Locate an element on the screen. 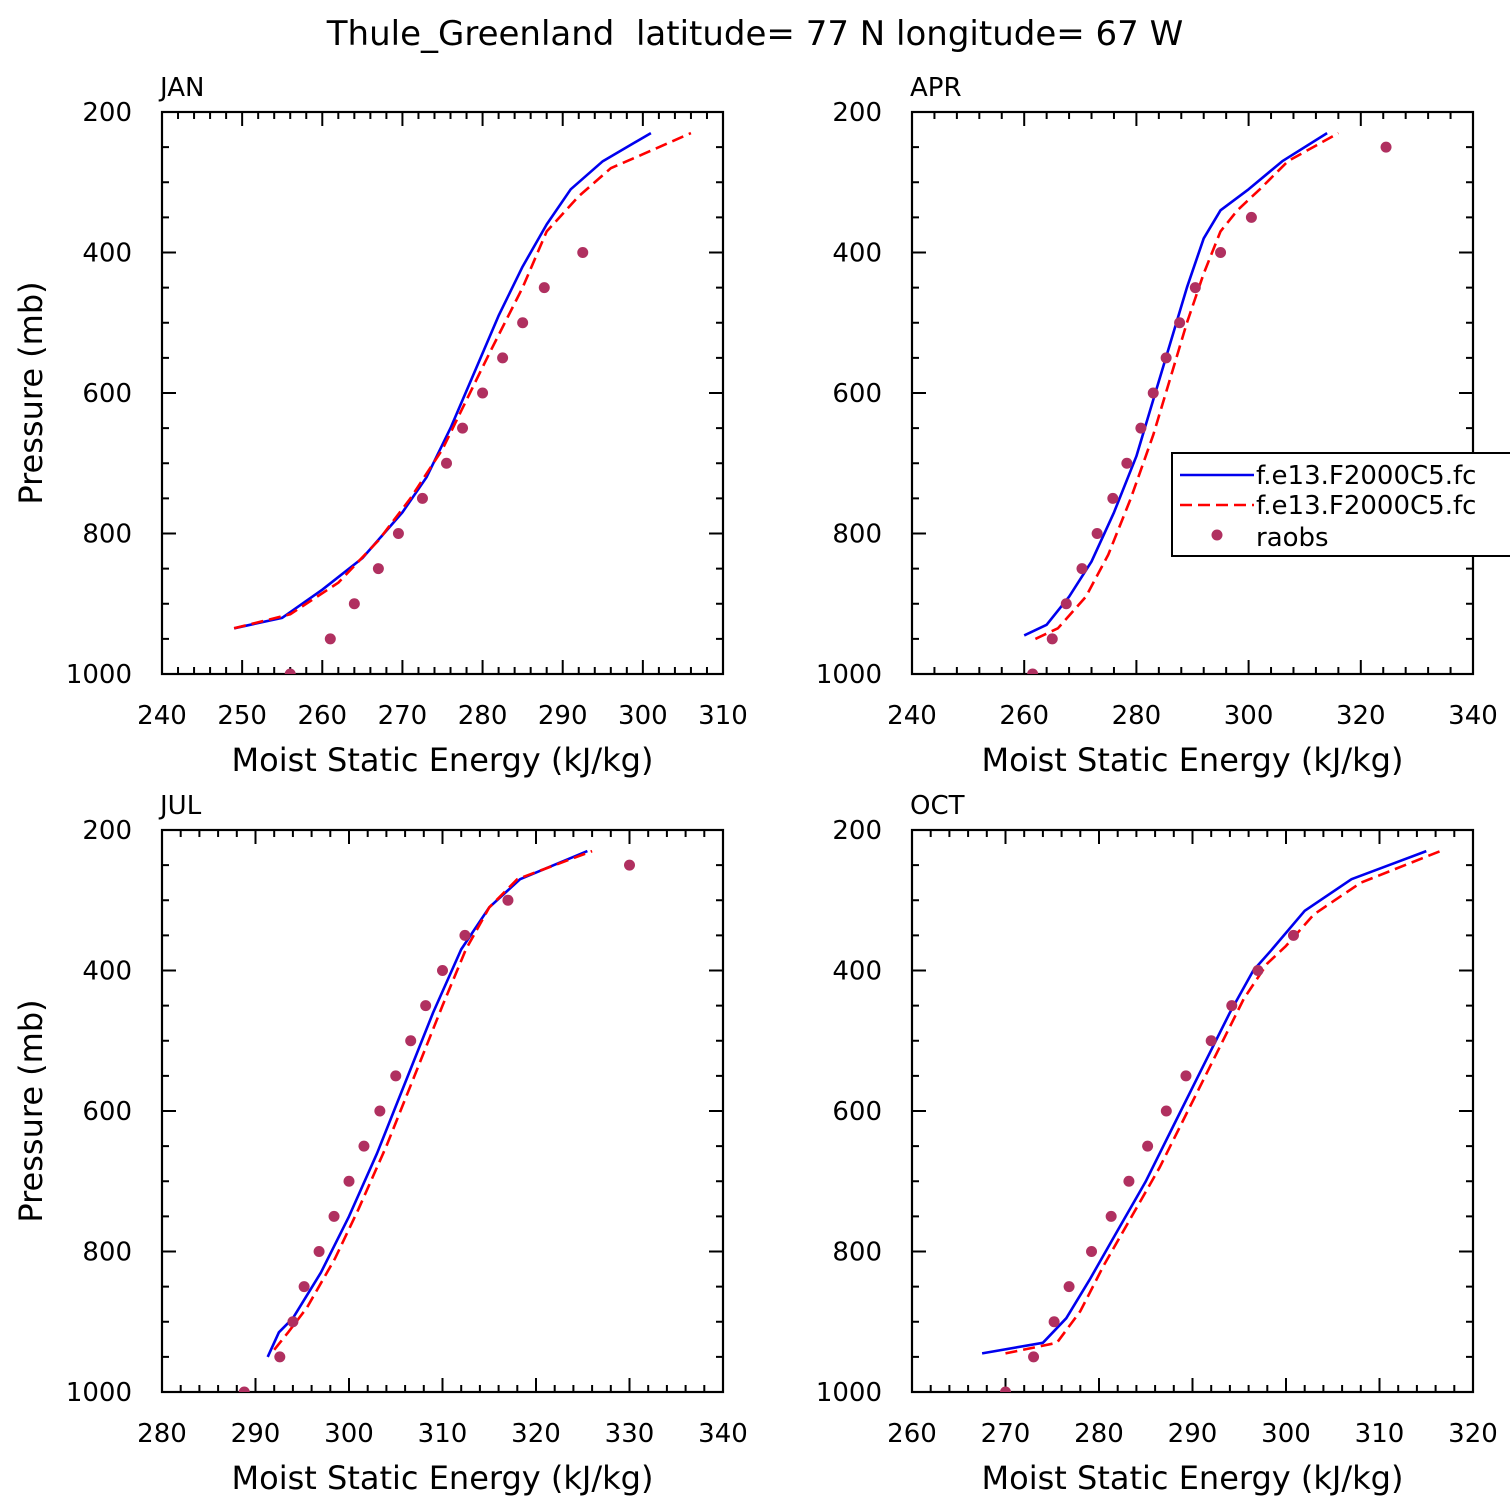  y-axis-label: Pressure (mb) is located at coordinates (31, 392).